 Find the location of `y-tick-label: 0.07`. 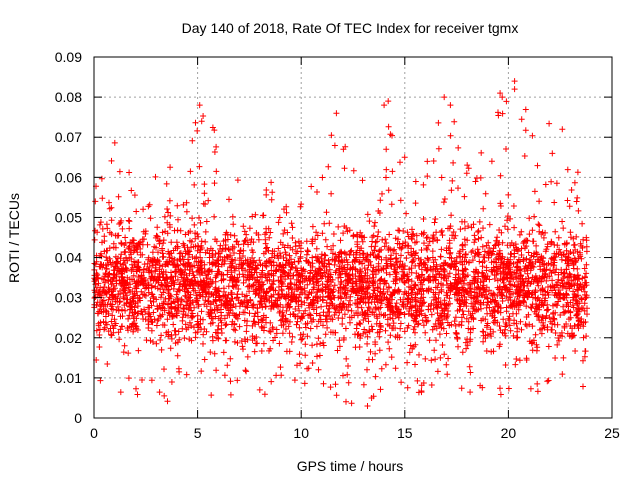

y-tick-label: 0.07 is located at coordinates (68, 137).